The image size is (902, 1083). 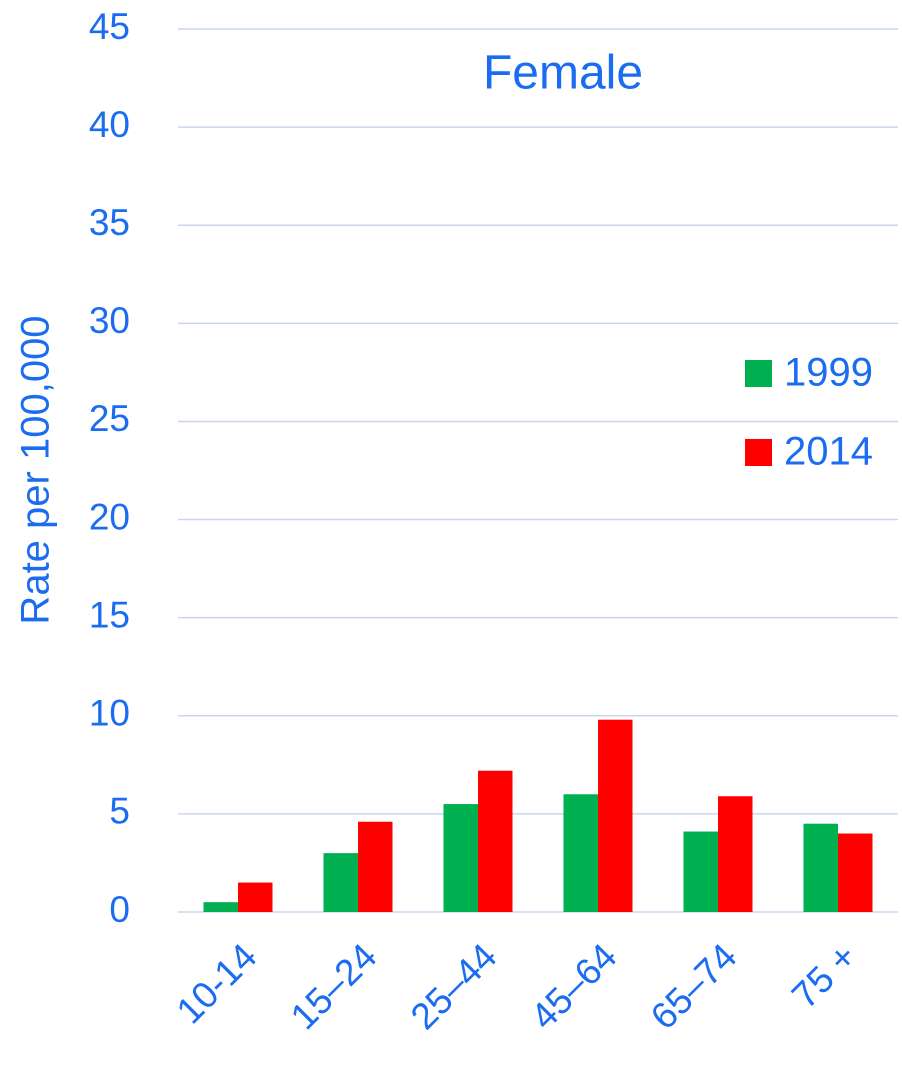 What do you see at coordinates (828, 452) in the screenshot?
I see `legend-label: 2014` at bounding box center [828, 452].